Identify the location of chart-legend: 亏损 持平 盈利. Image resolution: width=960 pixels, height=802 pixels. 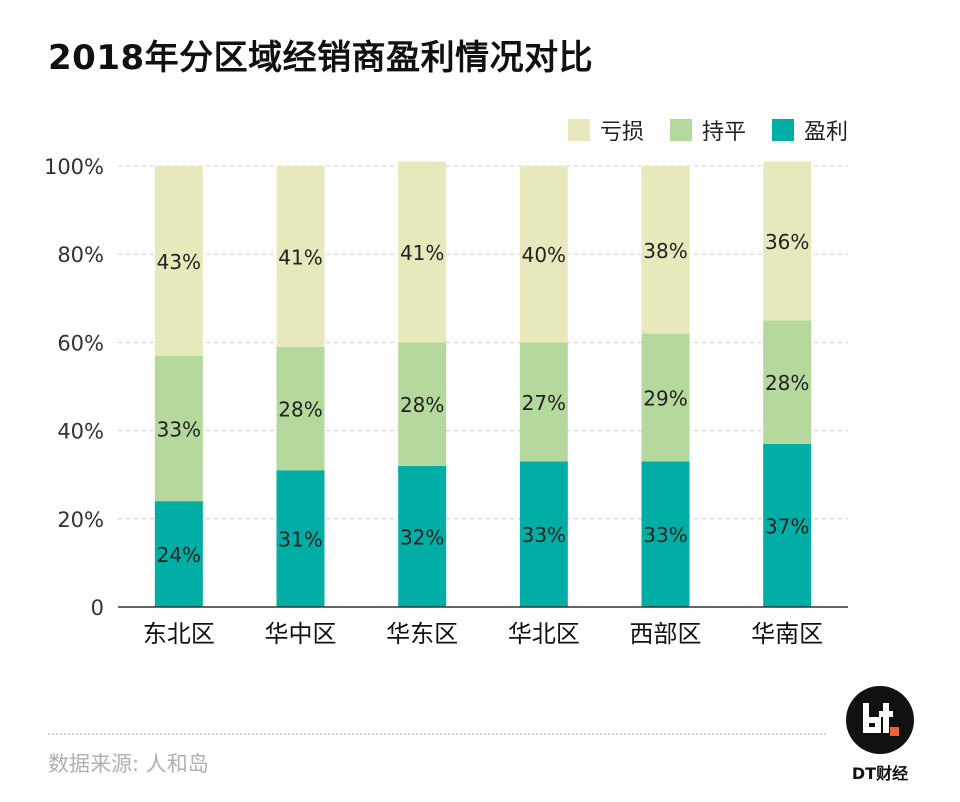
(707, 130).